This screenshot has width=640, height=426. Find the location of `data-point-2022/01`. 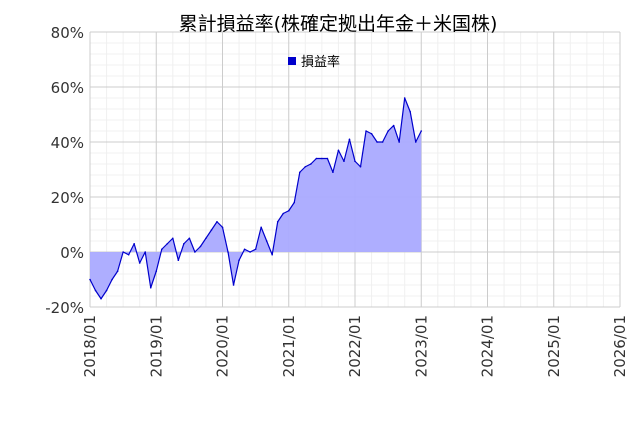

data-point-2022/01 is located at coordinates (355, 161).